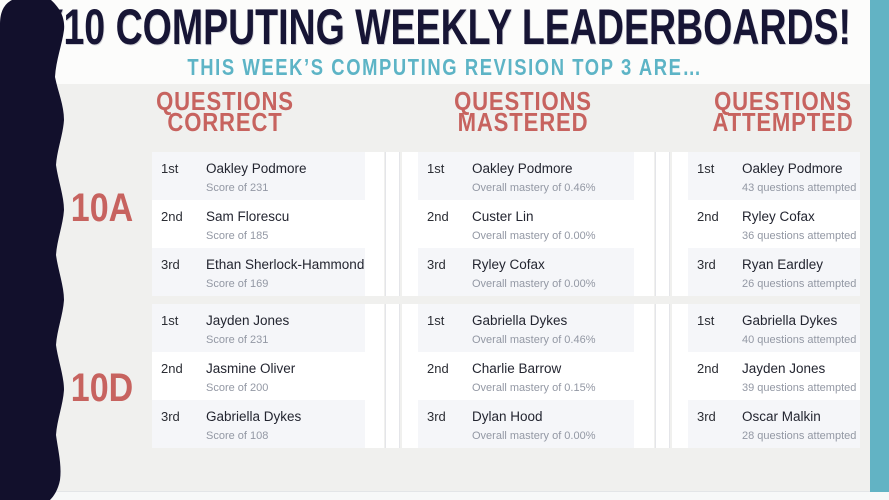  Describe the element at coordinates (225, 122) in the screenshot. I see `column-header-line: CORRECT` at that location.